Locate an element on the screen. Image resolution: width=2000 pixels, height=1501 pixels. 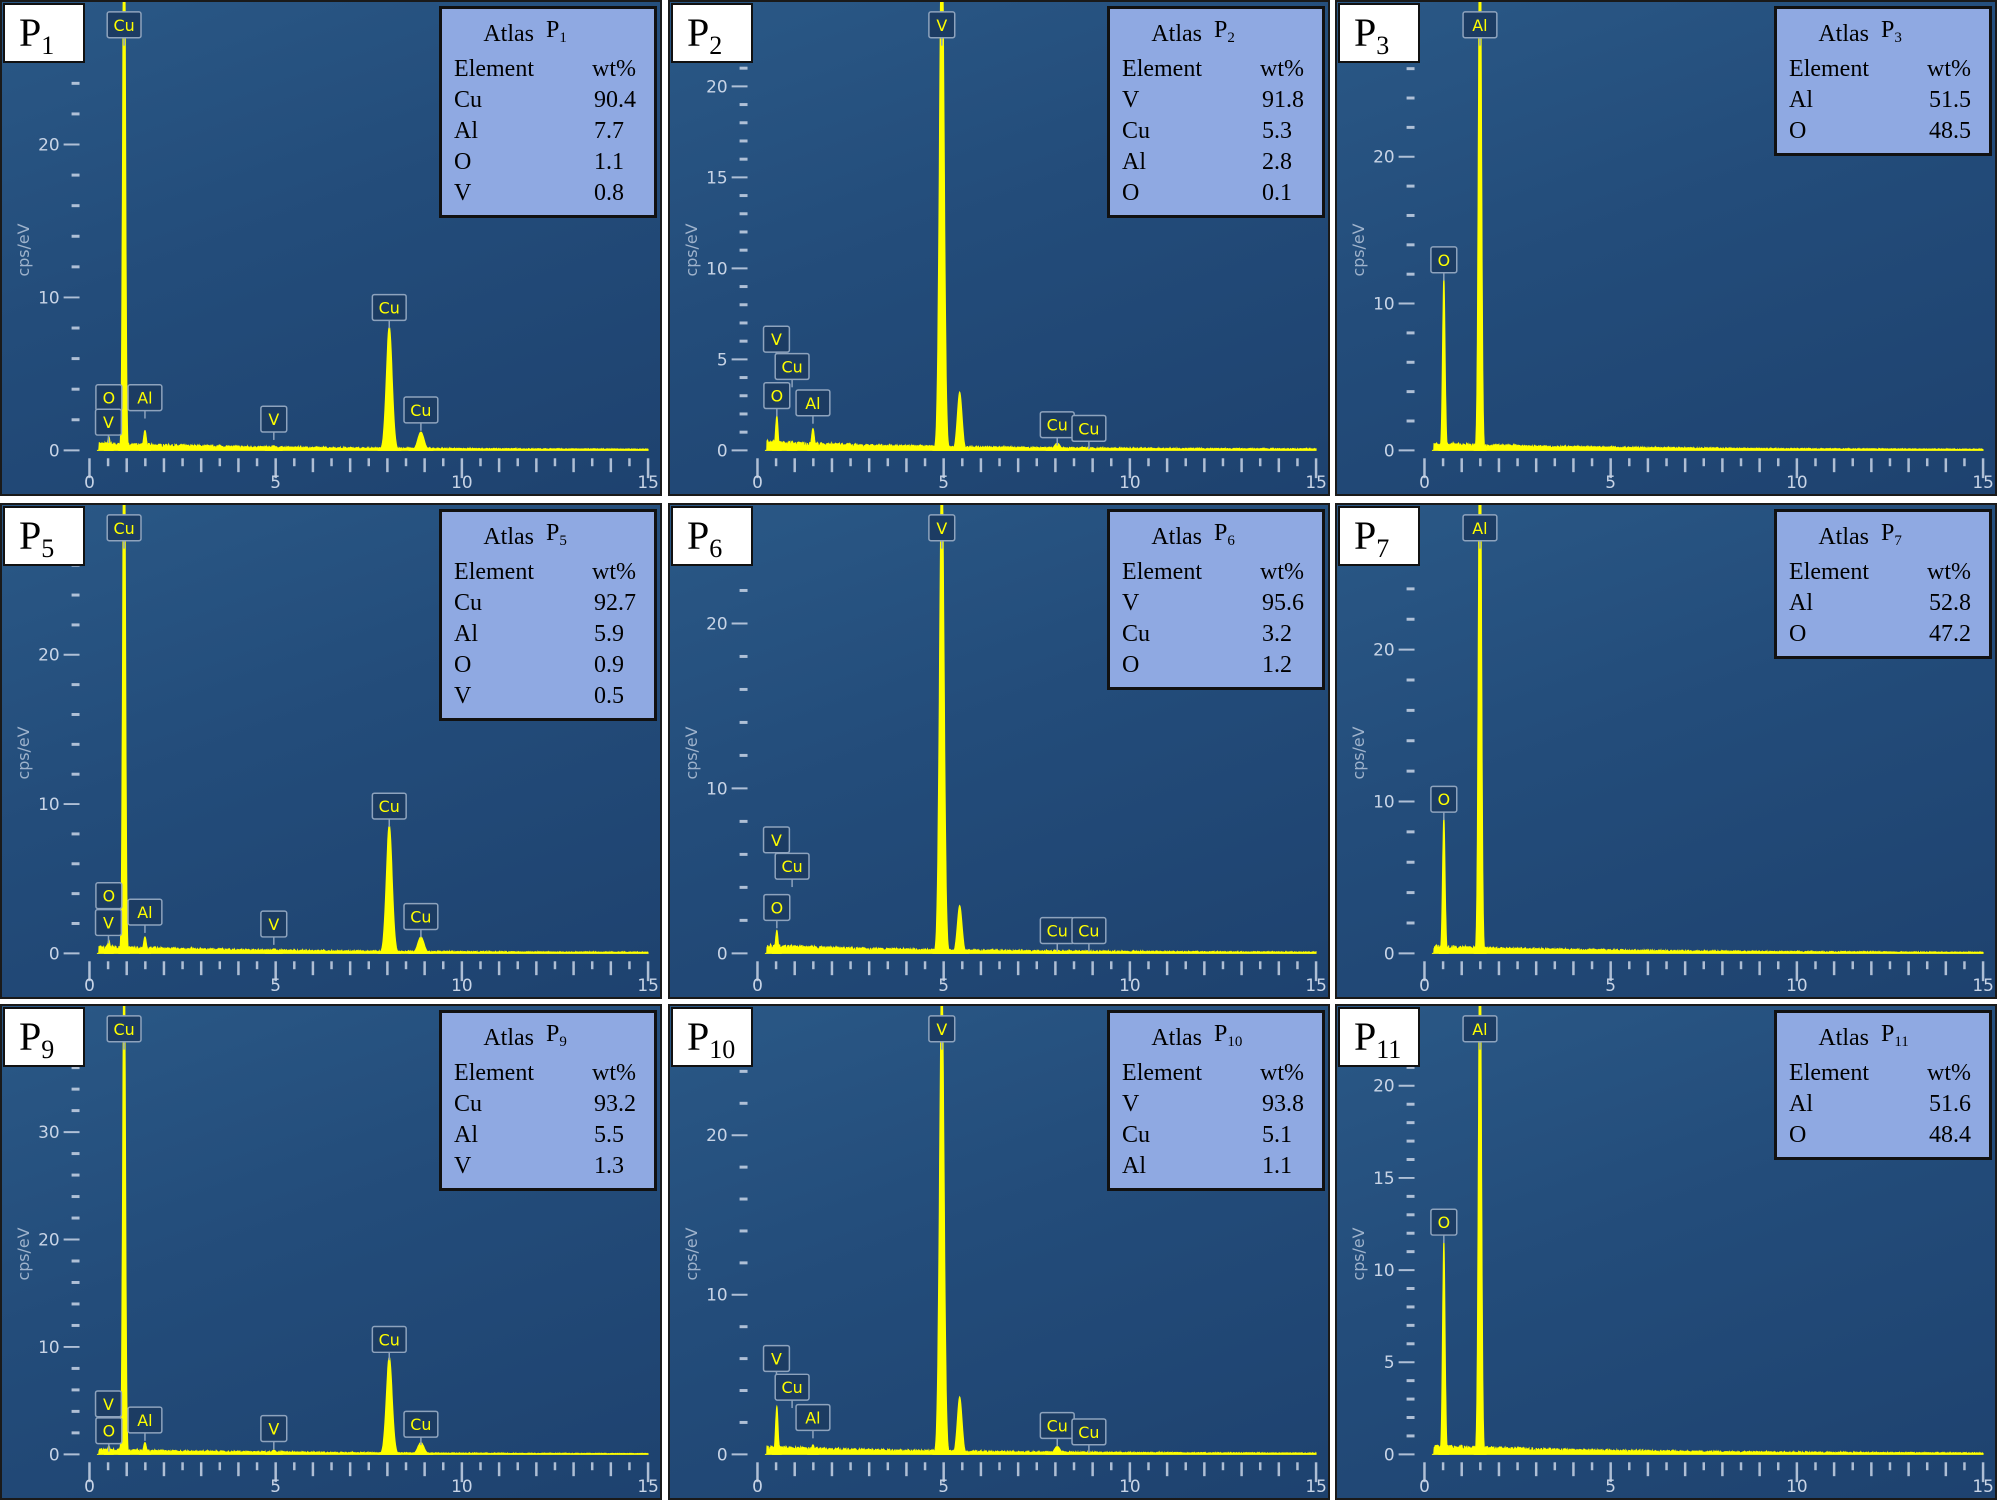
table-row: Cu 5.1 is located at coordinates (1213, 1135).